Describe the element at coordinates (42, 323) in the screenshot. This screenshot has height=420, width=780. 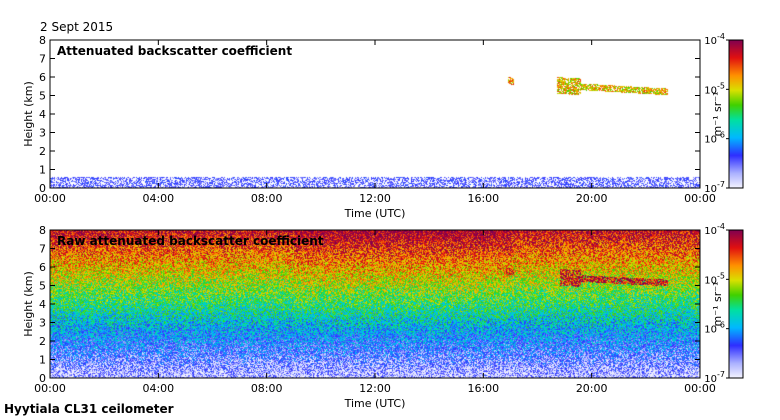
I see `y-tick-label-1-3: 3` at that location.